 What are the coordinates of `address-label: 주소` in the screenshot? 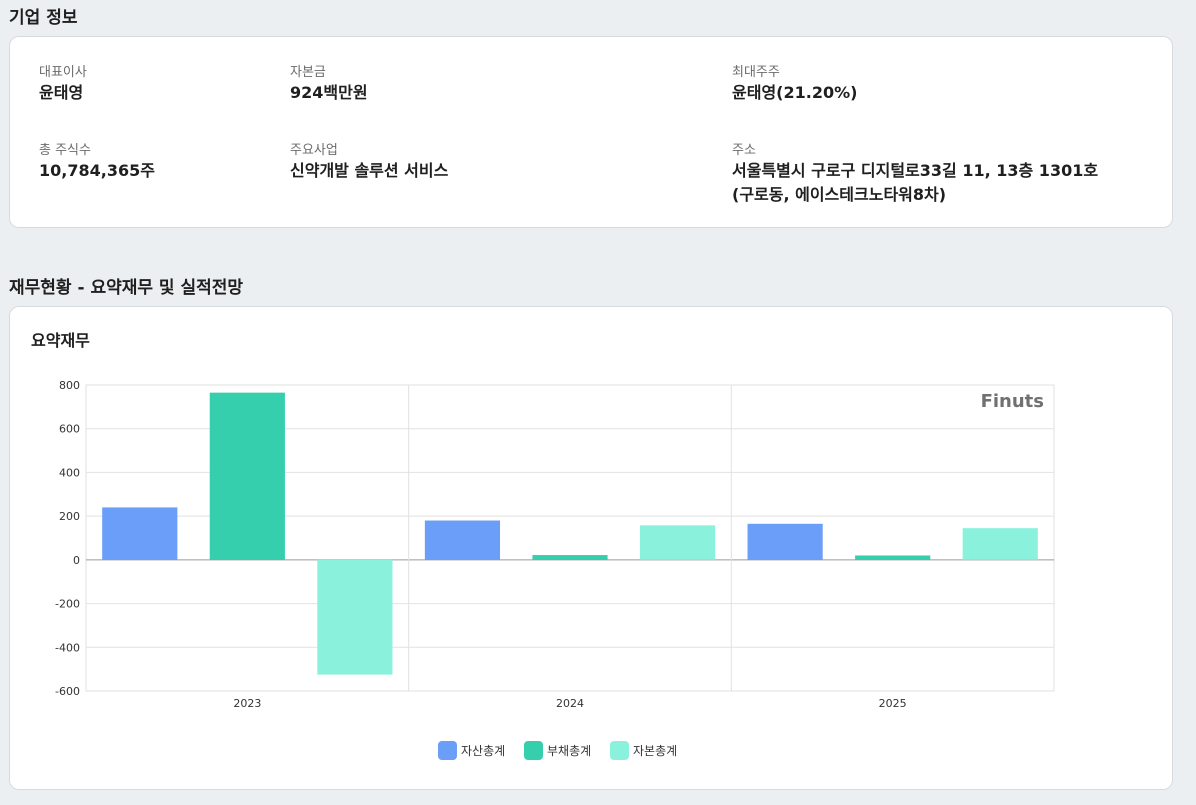 It's located at (744, 150).